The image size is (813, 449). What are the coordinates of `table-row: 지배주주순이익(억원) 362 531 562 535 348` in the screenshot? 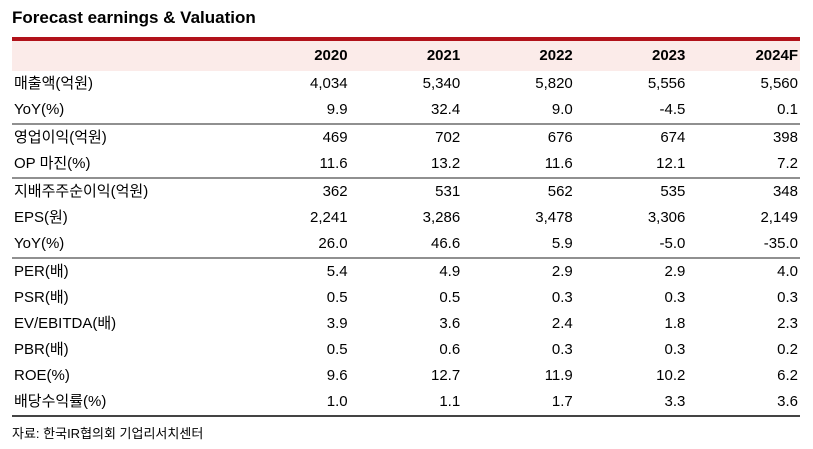 It's located at (406, 191).